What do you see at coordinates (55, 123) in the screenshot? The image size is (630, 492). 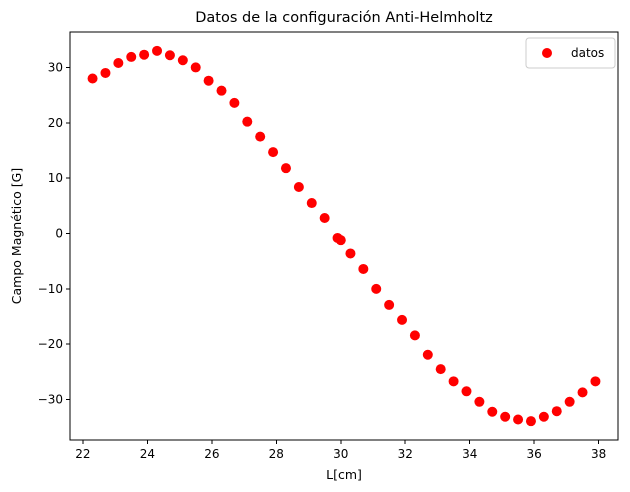 I see `y-tick-label: 20` at bounding box center [55, 123].